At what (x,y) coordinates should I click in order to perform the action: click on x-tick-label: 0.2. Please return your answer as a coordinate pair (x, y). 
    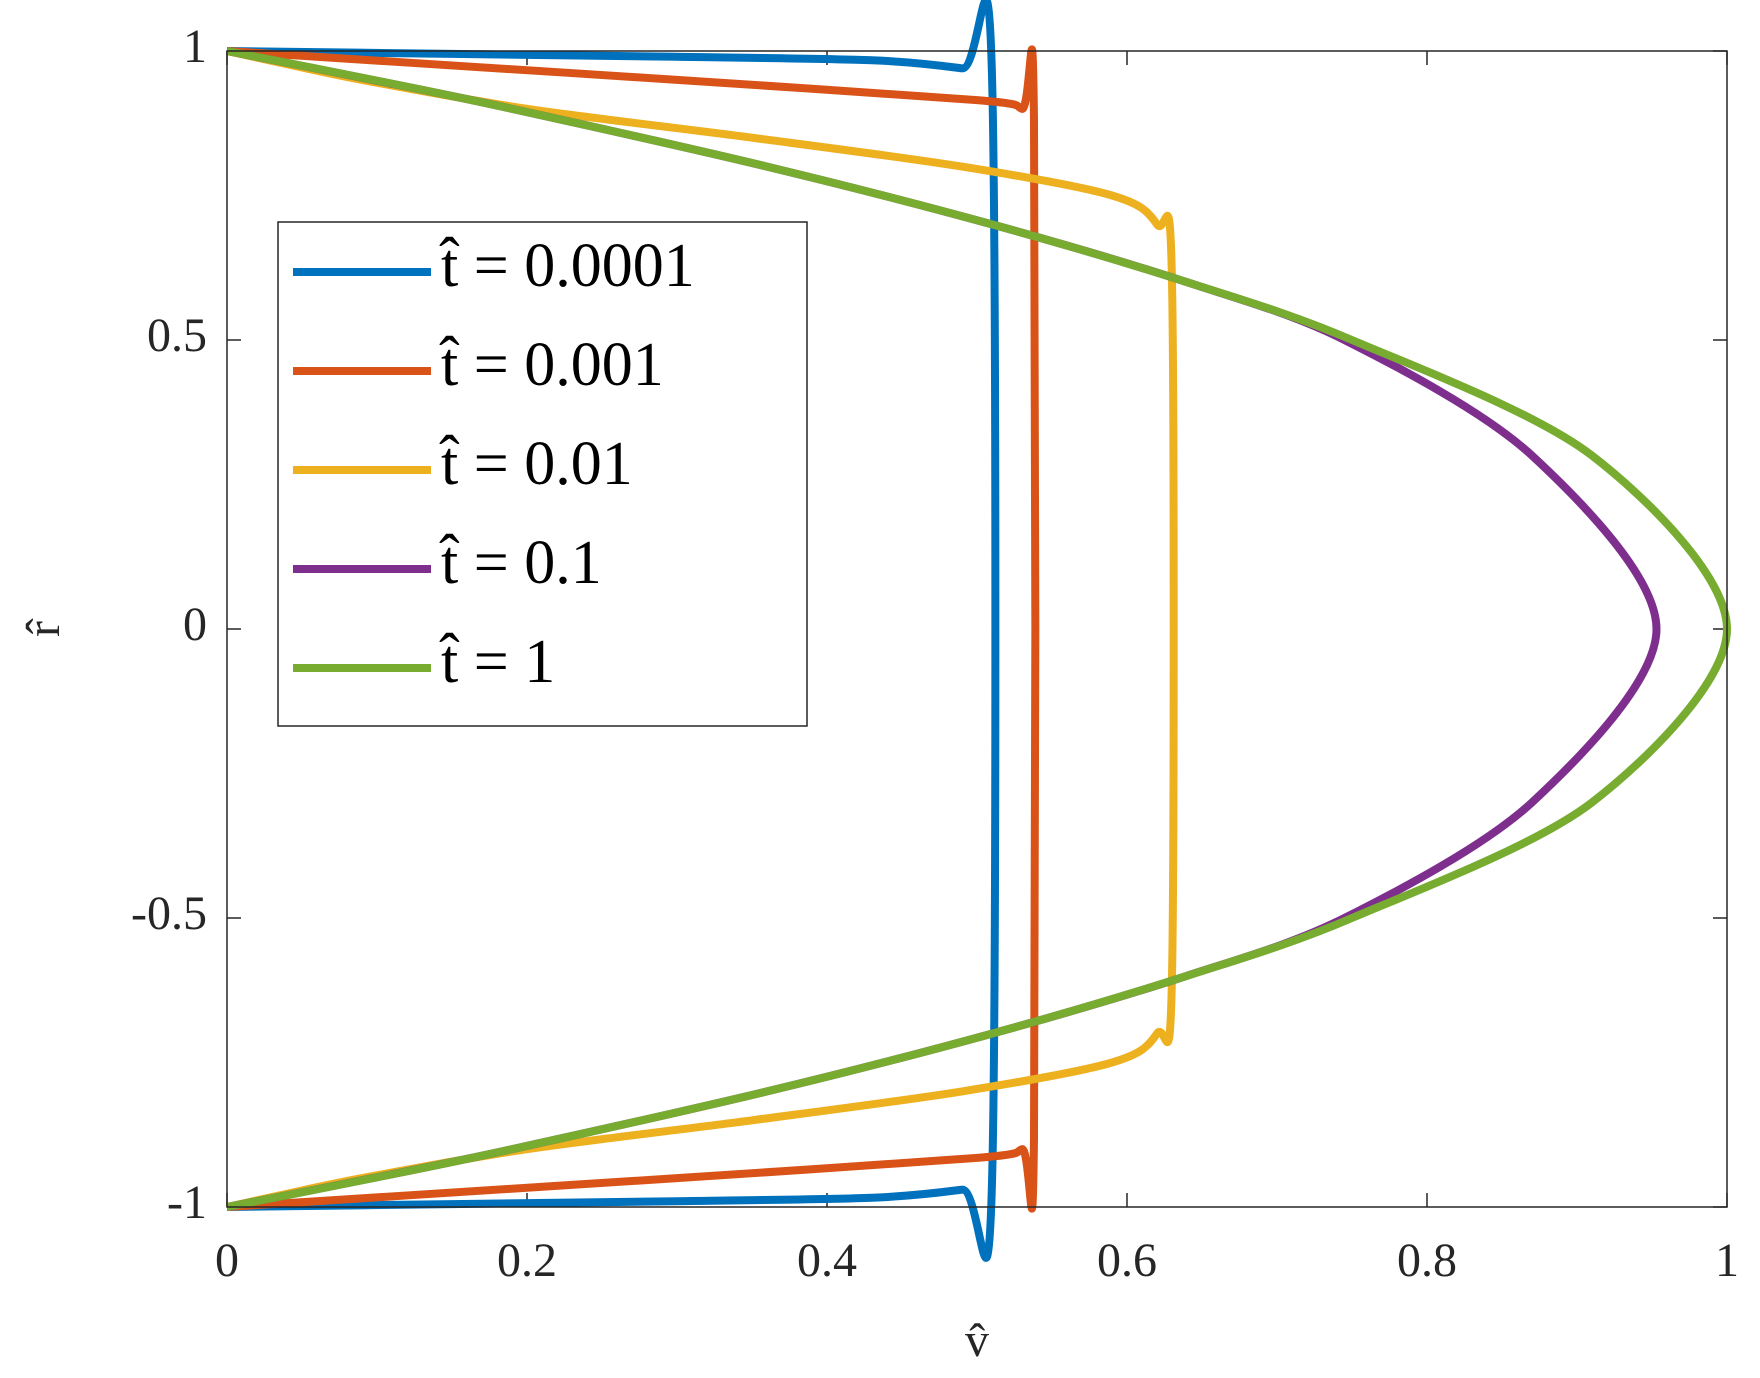
    Looking at the image, I should click on (527, 1260).